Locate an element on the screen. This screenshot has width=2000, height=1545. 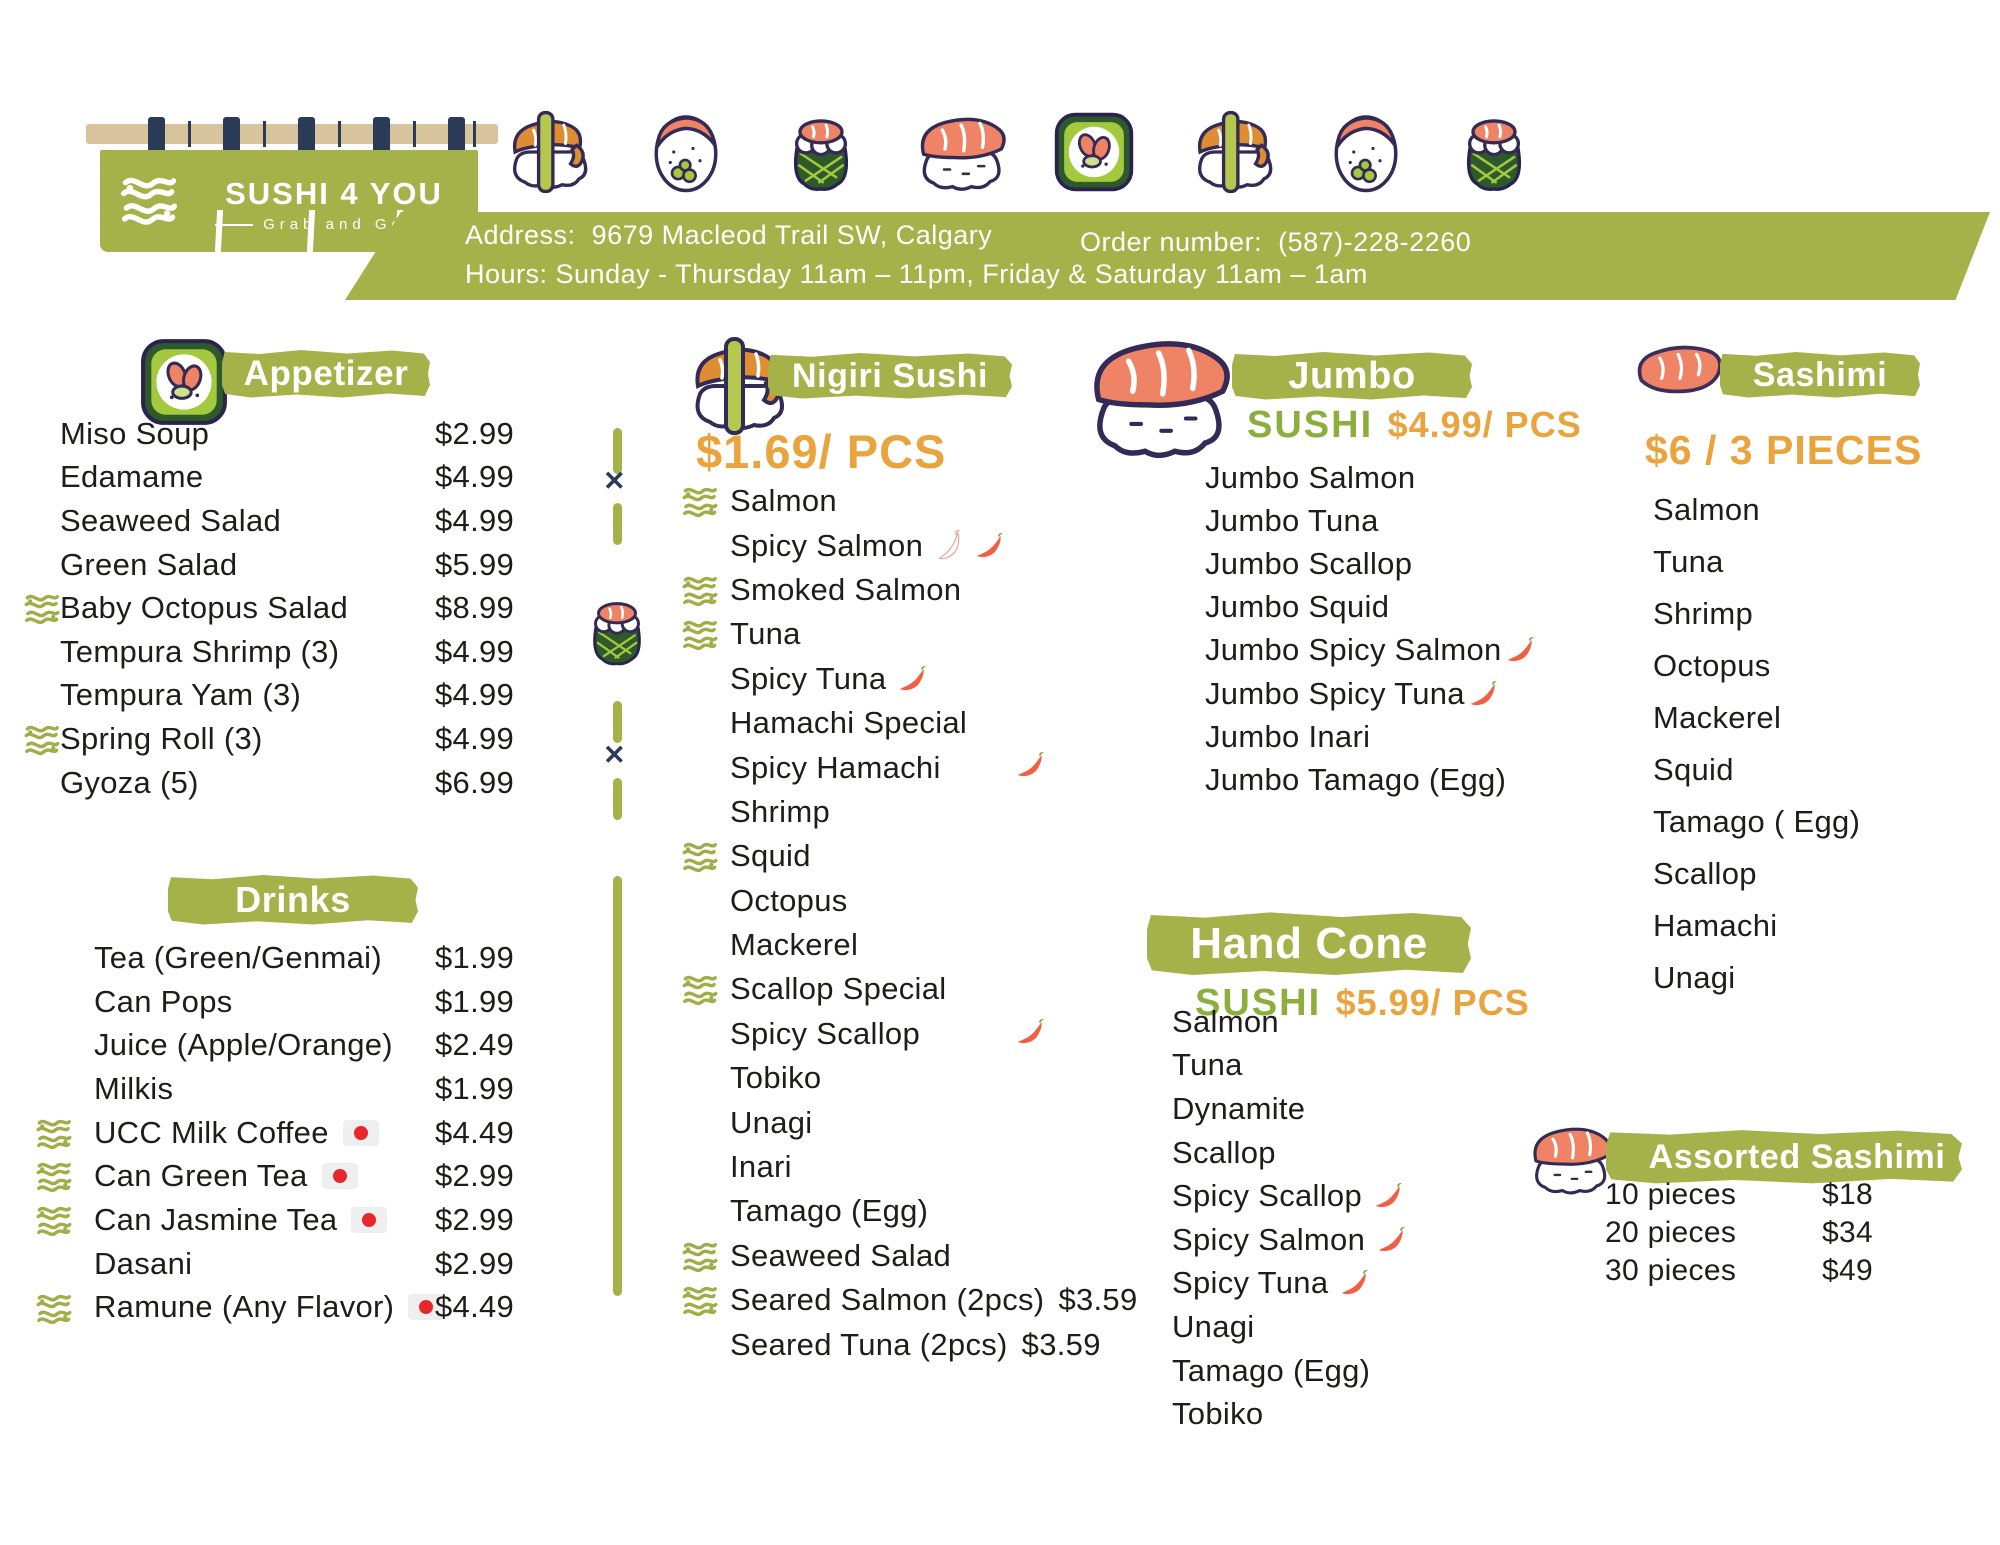
menu-item: Seared Tuna (2pcs) $3.59 is located at coordinates (915, 1344).